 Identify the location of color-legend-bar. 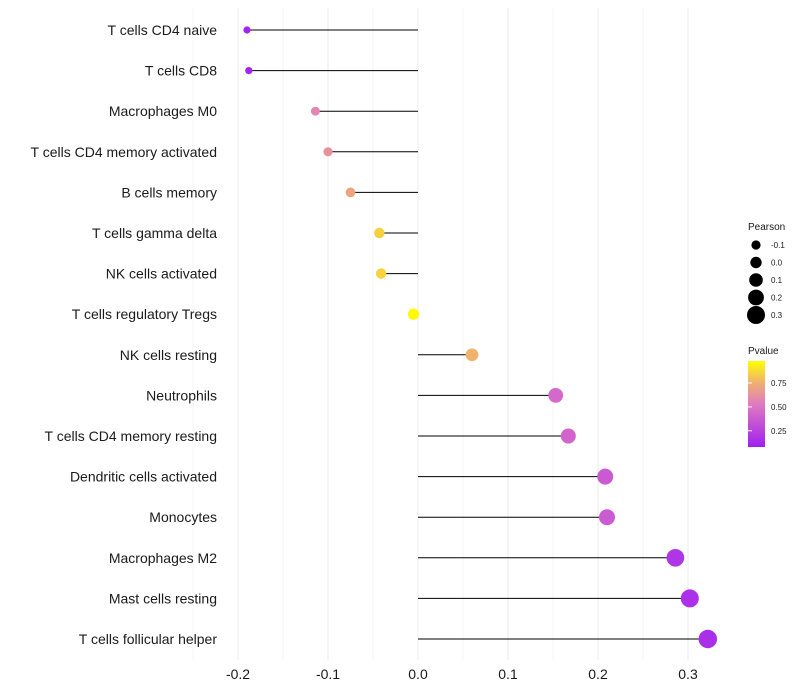
(756, 404).